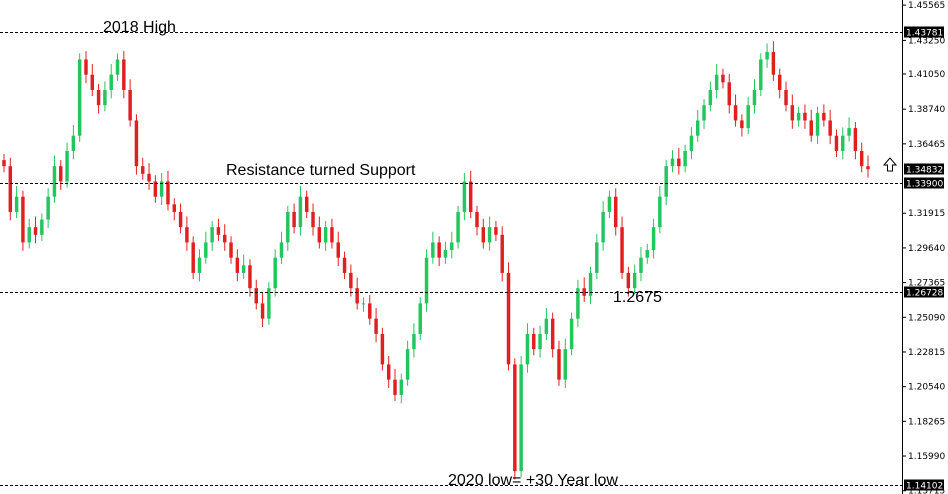  Describe the element at coordinates (926, 353) in the screenshot. I see `y-tick-label: 1.22815` at that location.